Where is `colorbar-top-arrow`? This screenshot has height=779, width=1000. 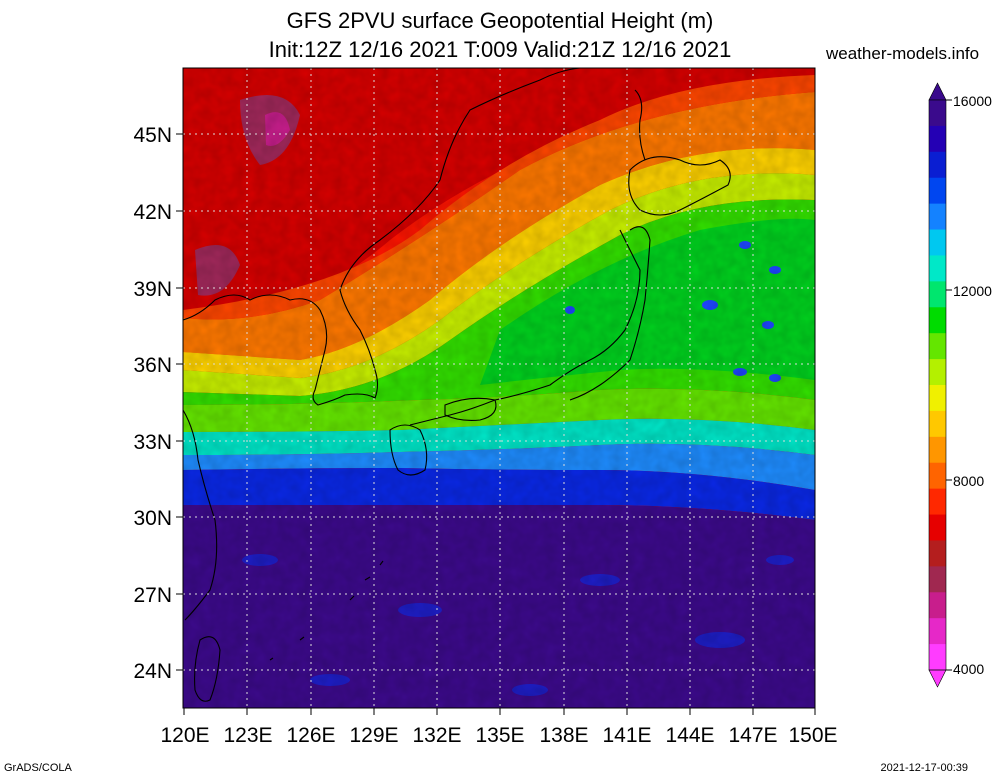 colorbar-top-arrow is located at coordinates (937, 91).